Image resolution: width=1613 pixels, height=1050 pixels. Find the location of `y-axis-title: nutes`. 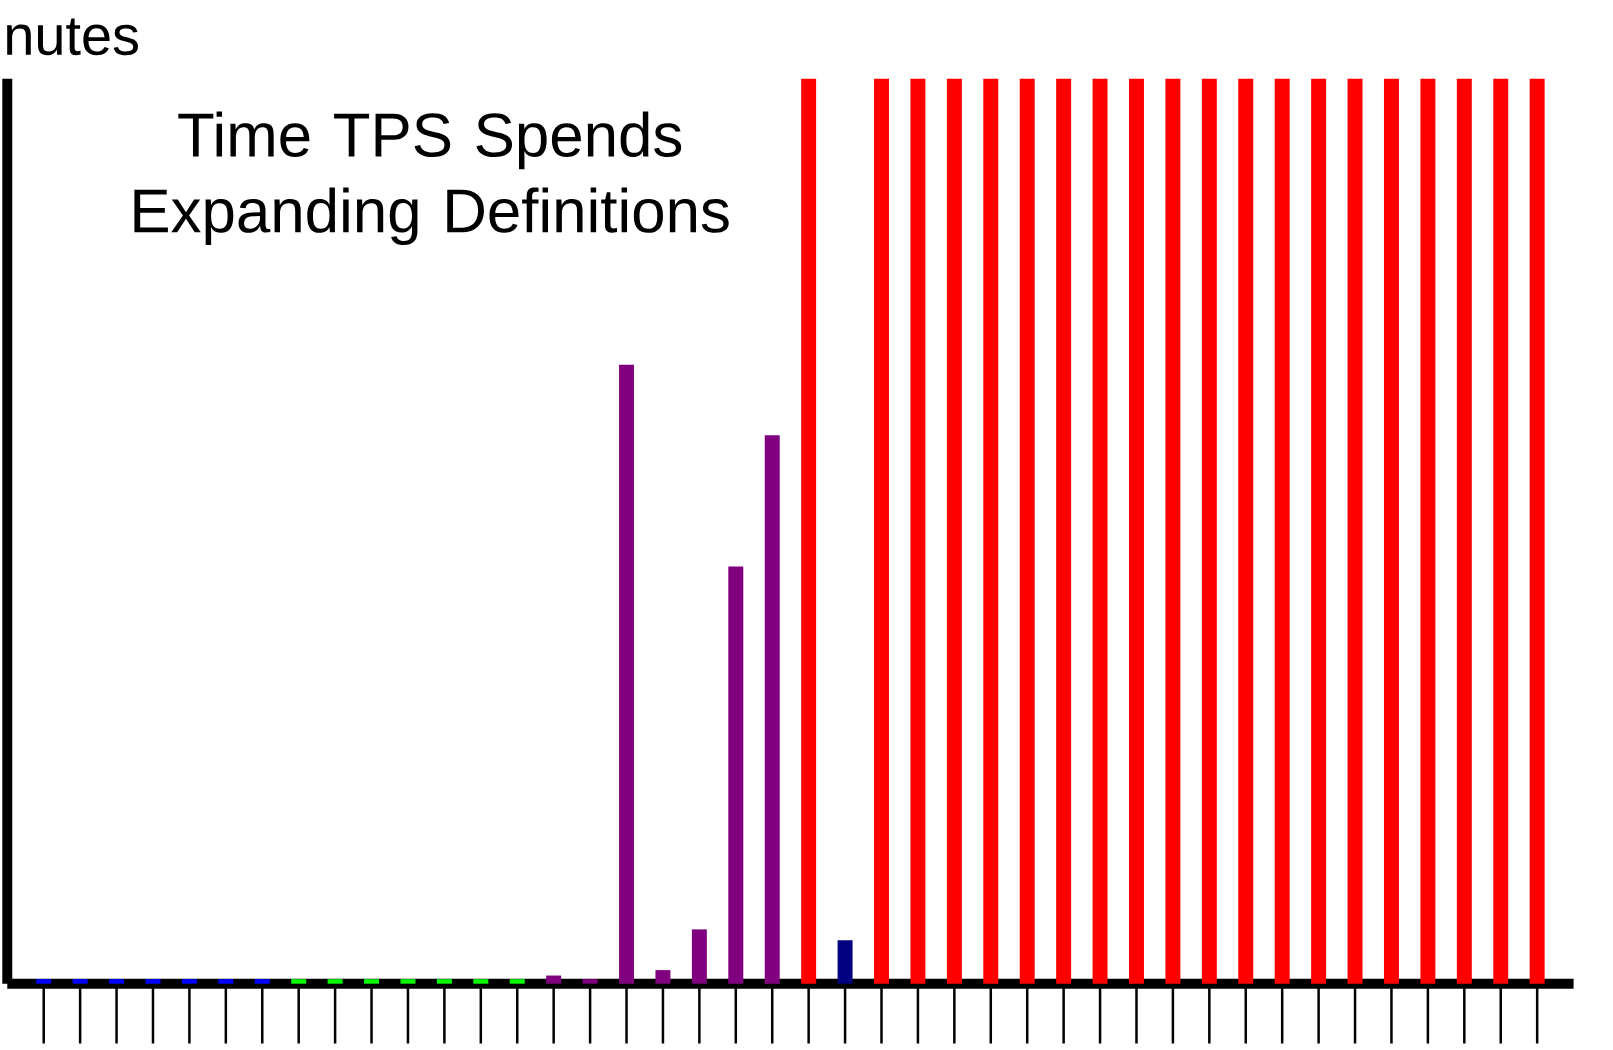

y-axis-title: nutes is located at coordinates (72, 37).